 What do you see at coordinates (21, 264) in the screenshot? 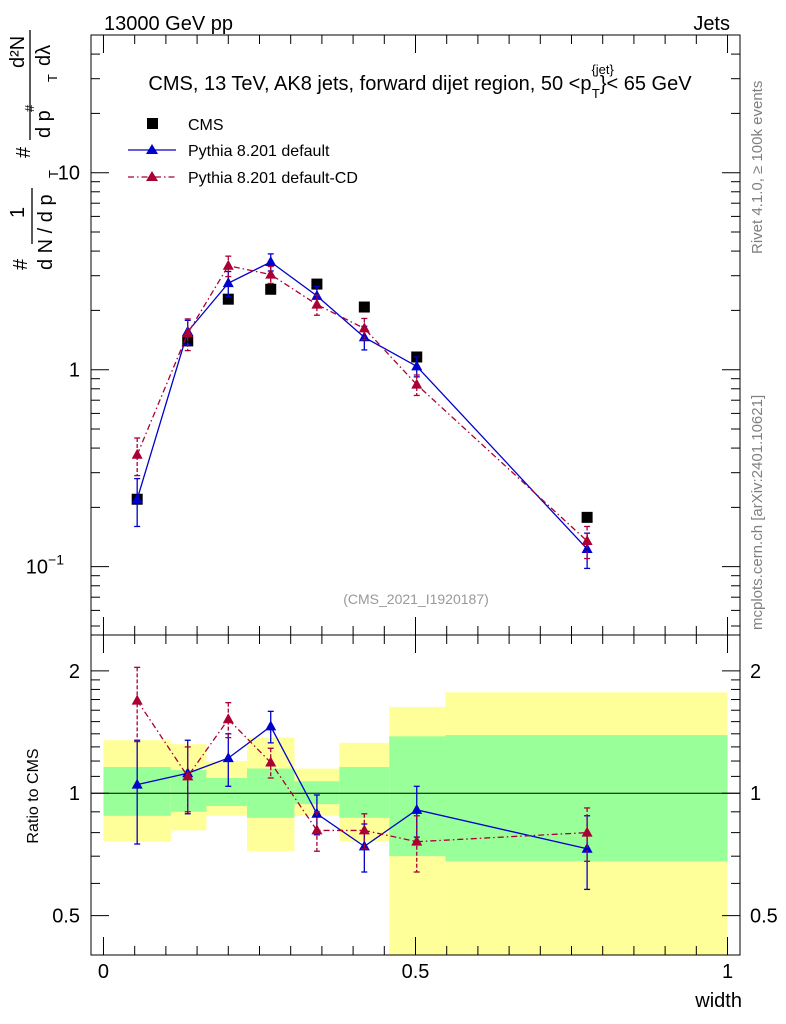
I see `ylabel-hash1: #` at bounding box center [21, 264].